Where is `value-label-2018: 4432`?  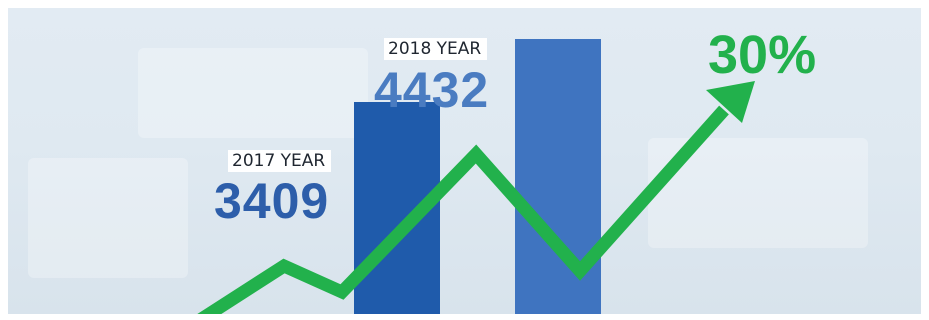
value-label-2018: 4432 is located at coordinates (432, 90).